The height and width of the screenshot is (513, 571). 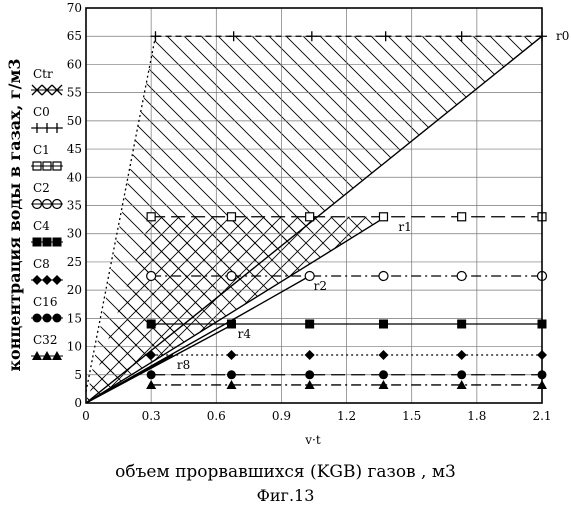 I want to click on series-C16, so click(x=346, y=375).